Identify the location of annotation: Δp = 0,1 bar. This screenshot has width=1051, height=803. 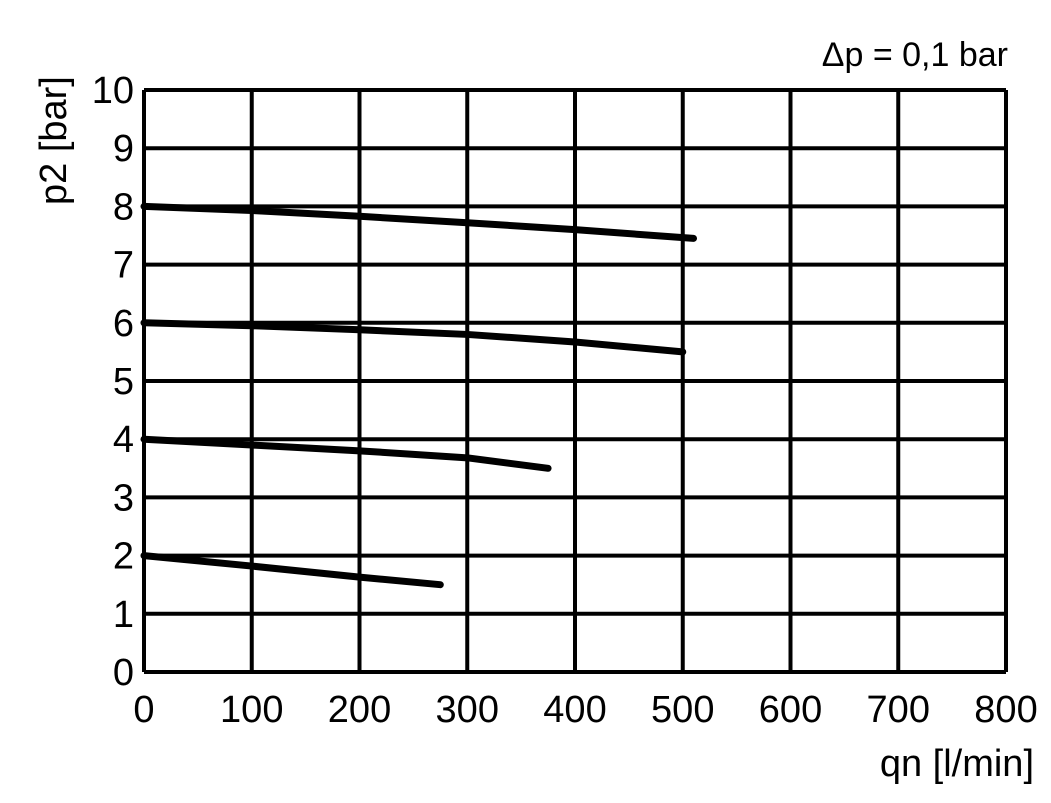
(915, 55).